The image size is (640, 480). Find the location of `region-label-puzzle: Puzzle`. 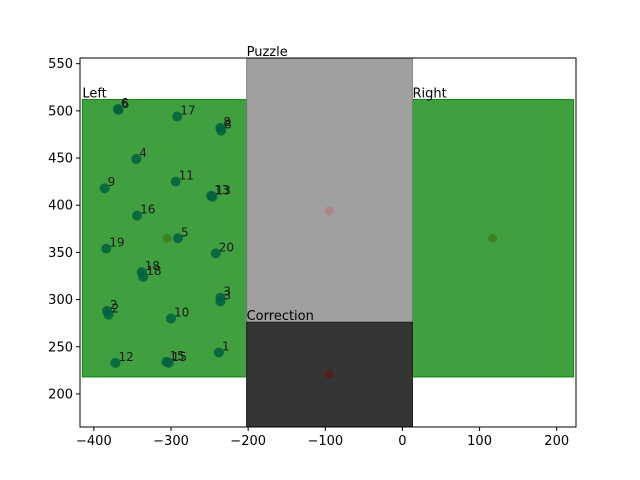

region-label-puzzle: Puzzle is located at coordinates (267, 52).